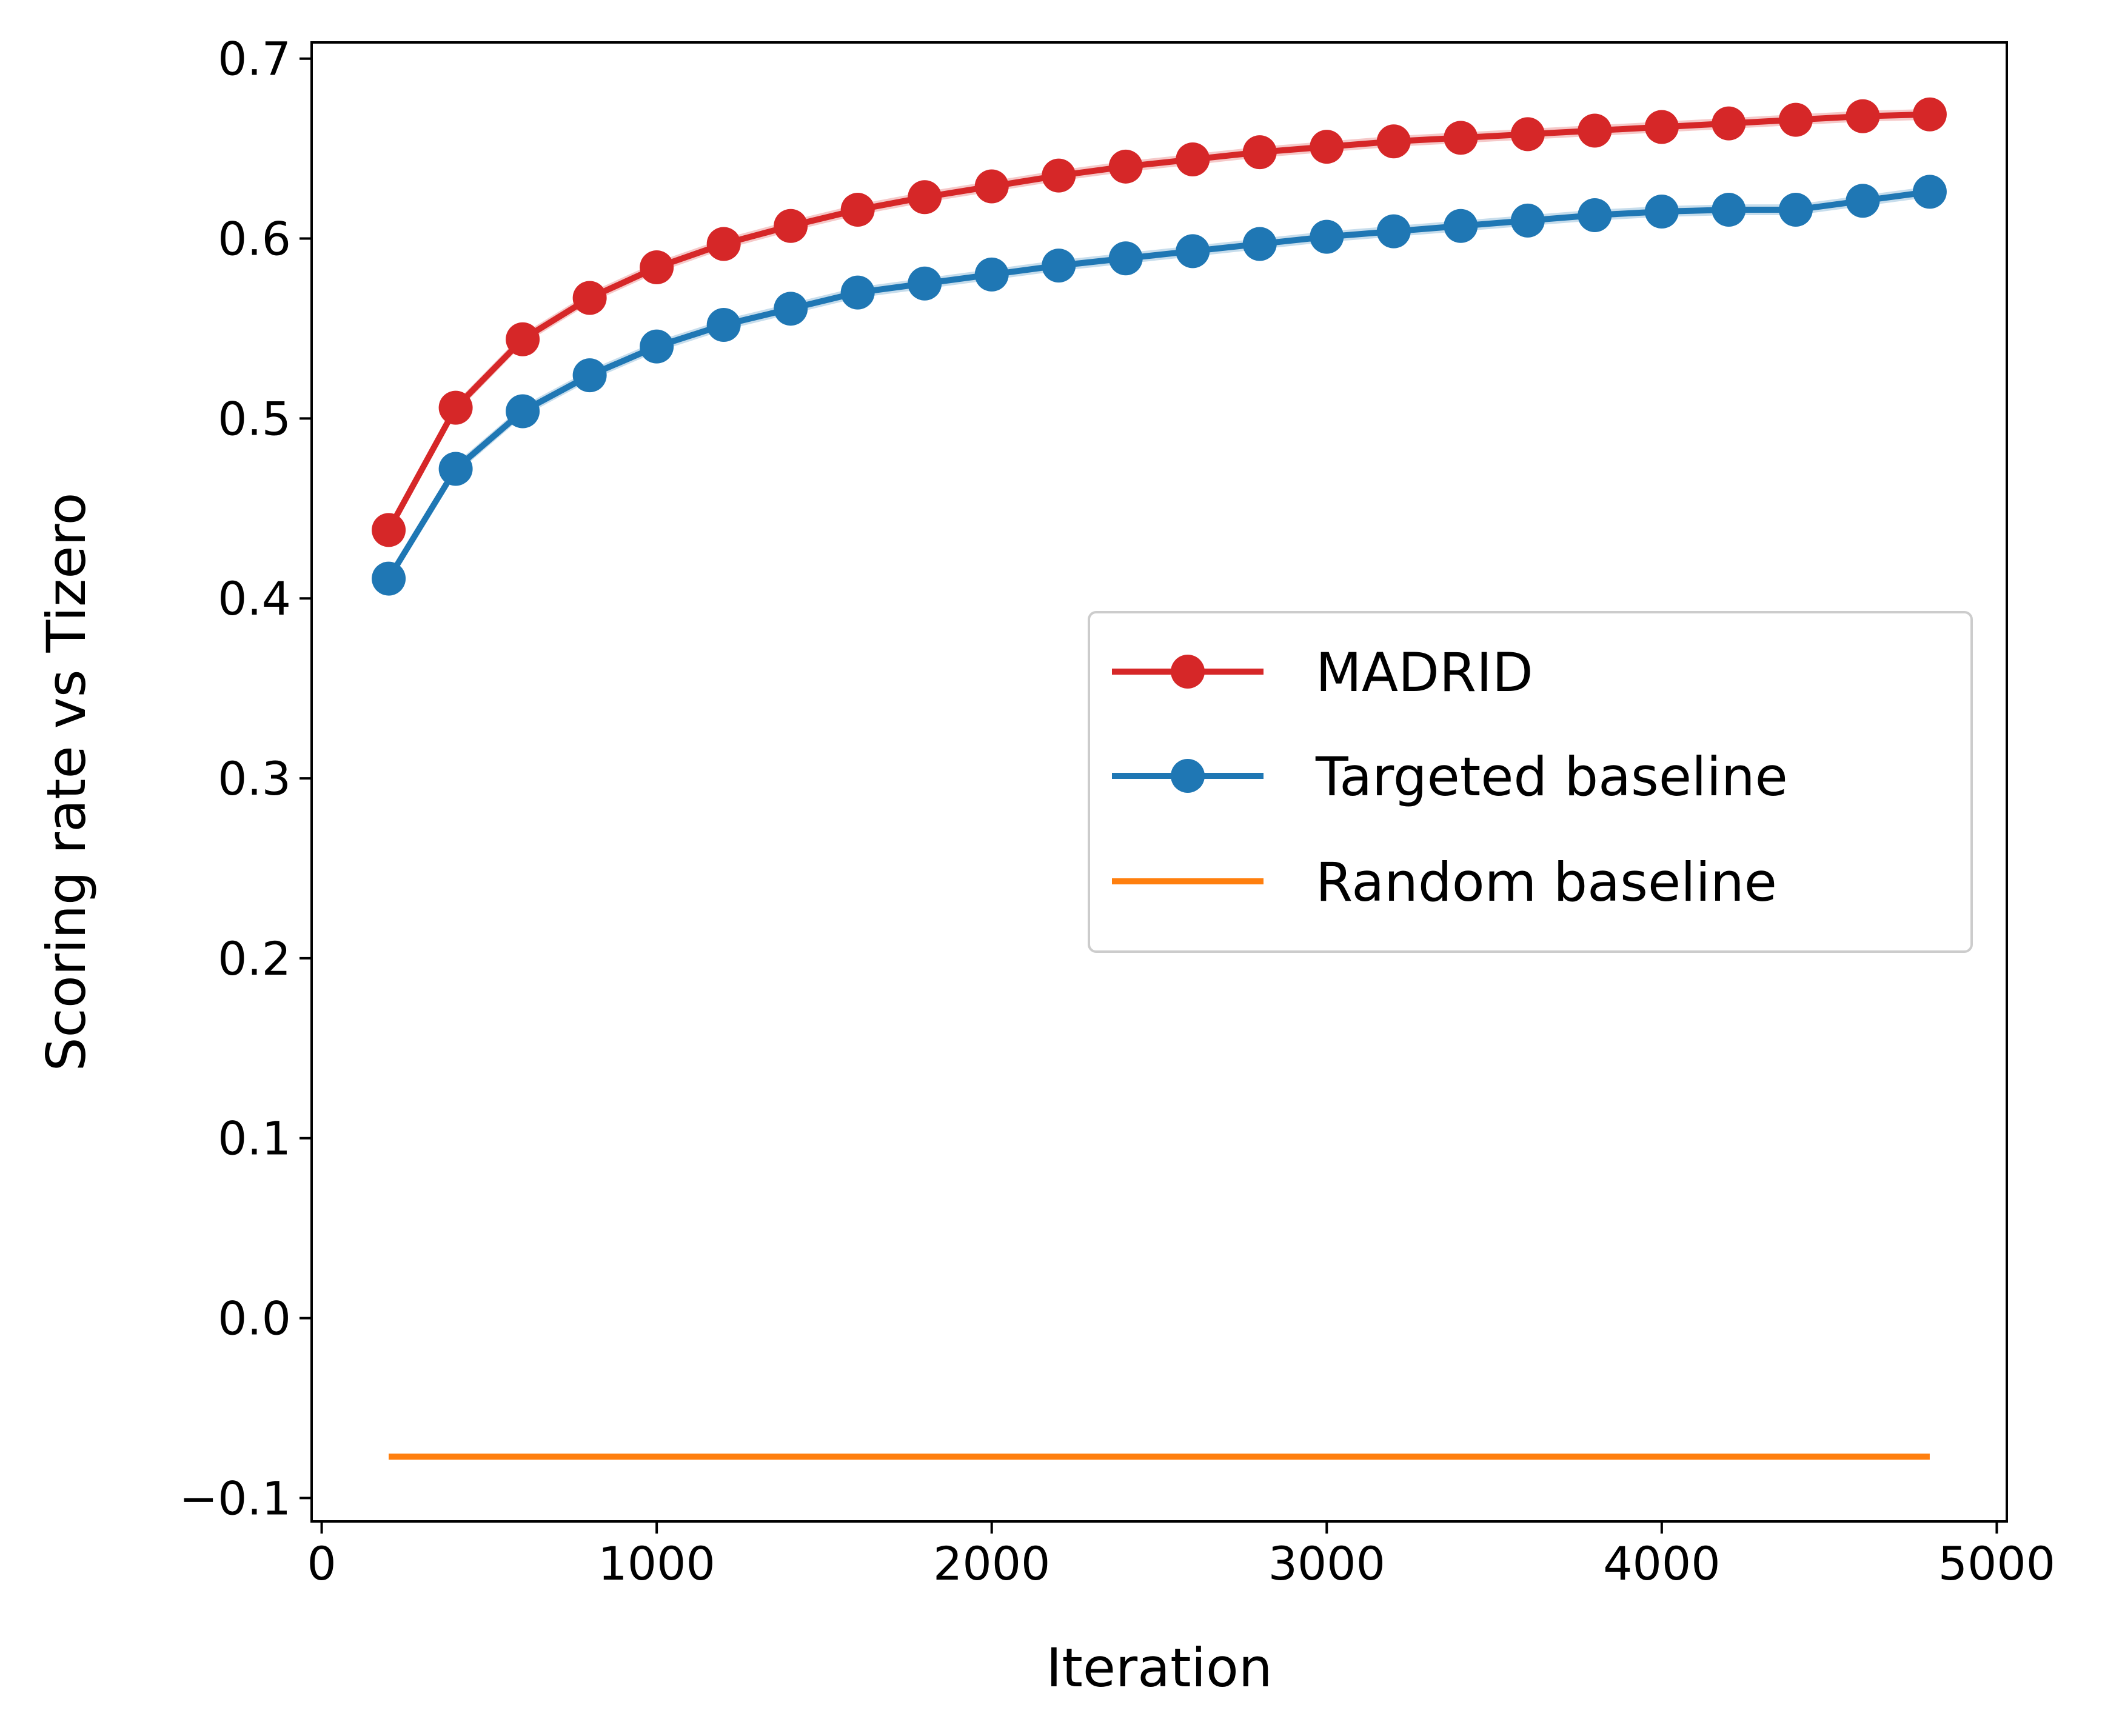  What do you see at coordinates (66, 782) in the screenshot?
I see `y-axis-label: Scoring rate vs Tizero` at bounding box center [66, 782].